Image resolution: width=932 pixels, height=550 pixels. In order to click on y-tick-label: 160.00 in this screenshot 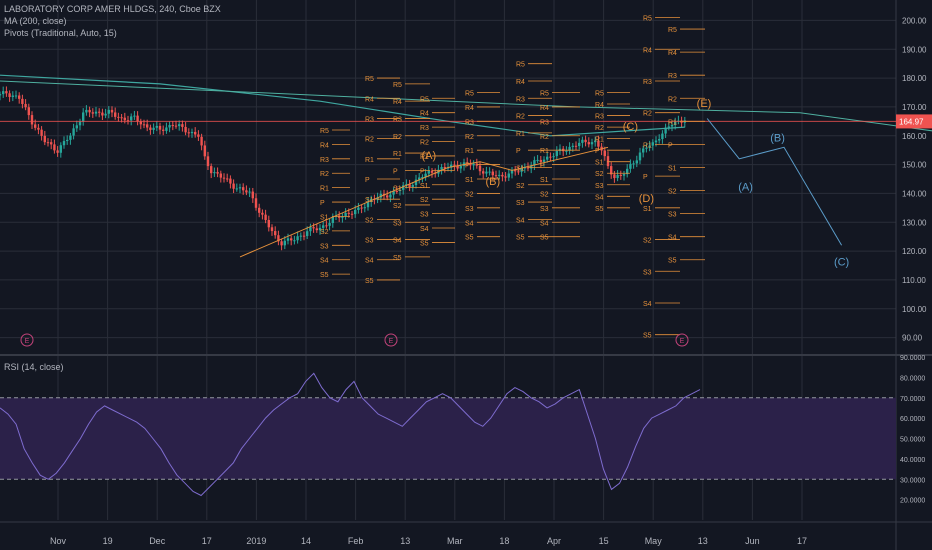, I will do `click(914, 136)`.